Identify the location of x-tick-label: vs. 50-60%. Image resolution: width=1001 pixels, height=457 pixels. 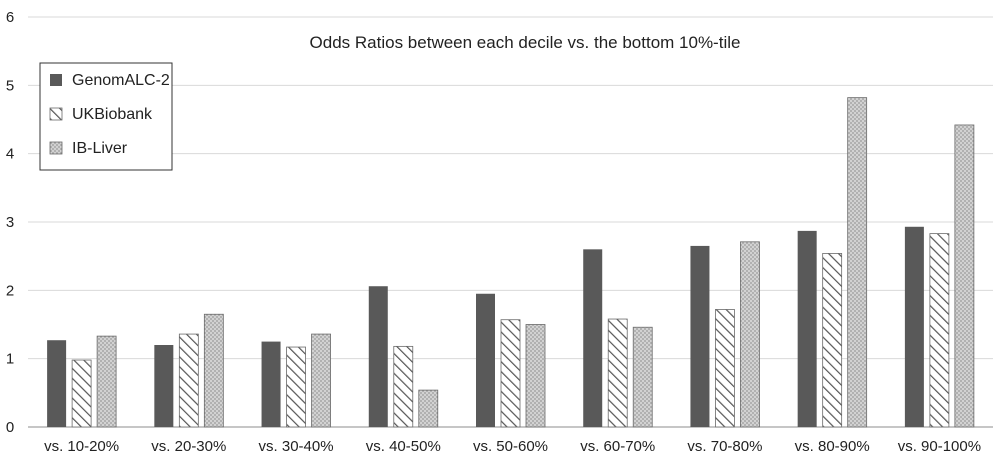
(510, 446).